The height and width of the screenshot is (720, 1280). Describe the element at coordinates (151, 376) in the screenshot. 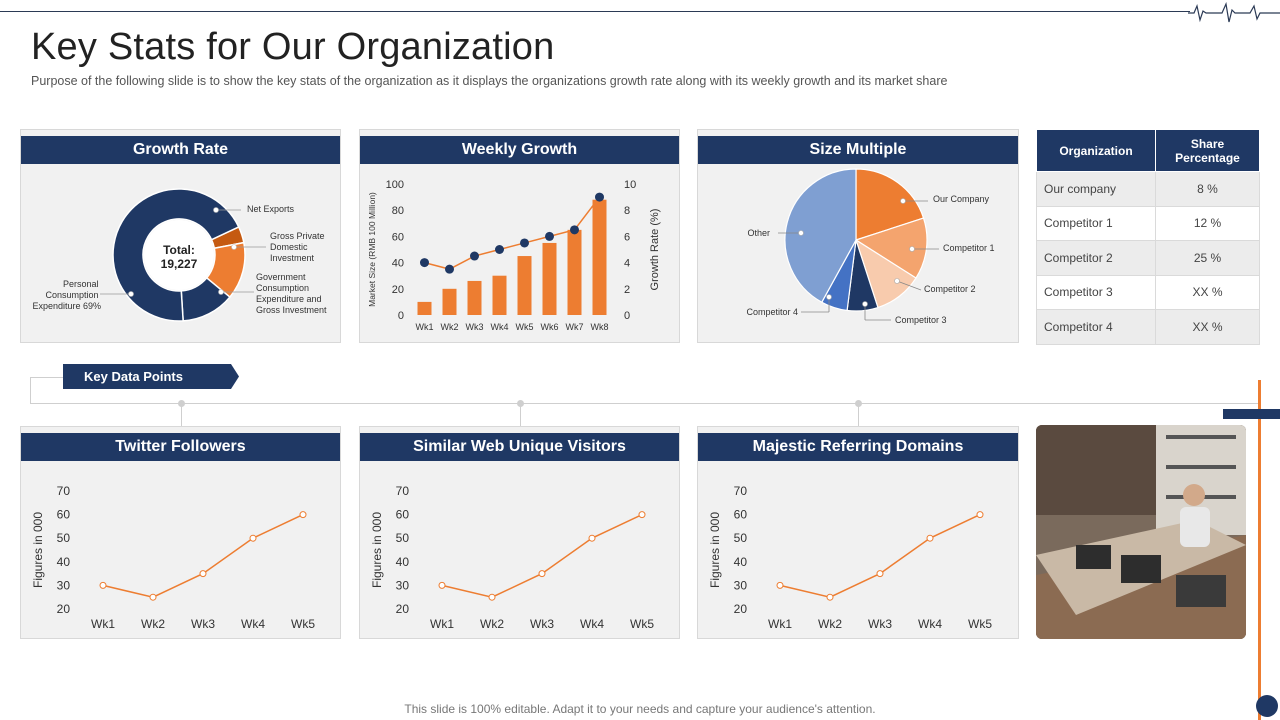

I see `key-data-points-banner: Key Data Points` at that location.